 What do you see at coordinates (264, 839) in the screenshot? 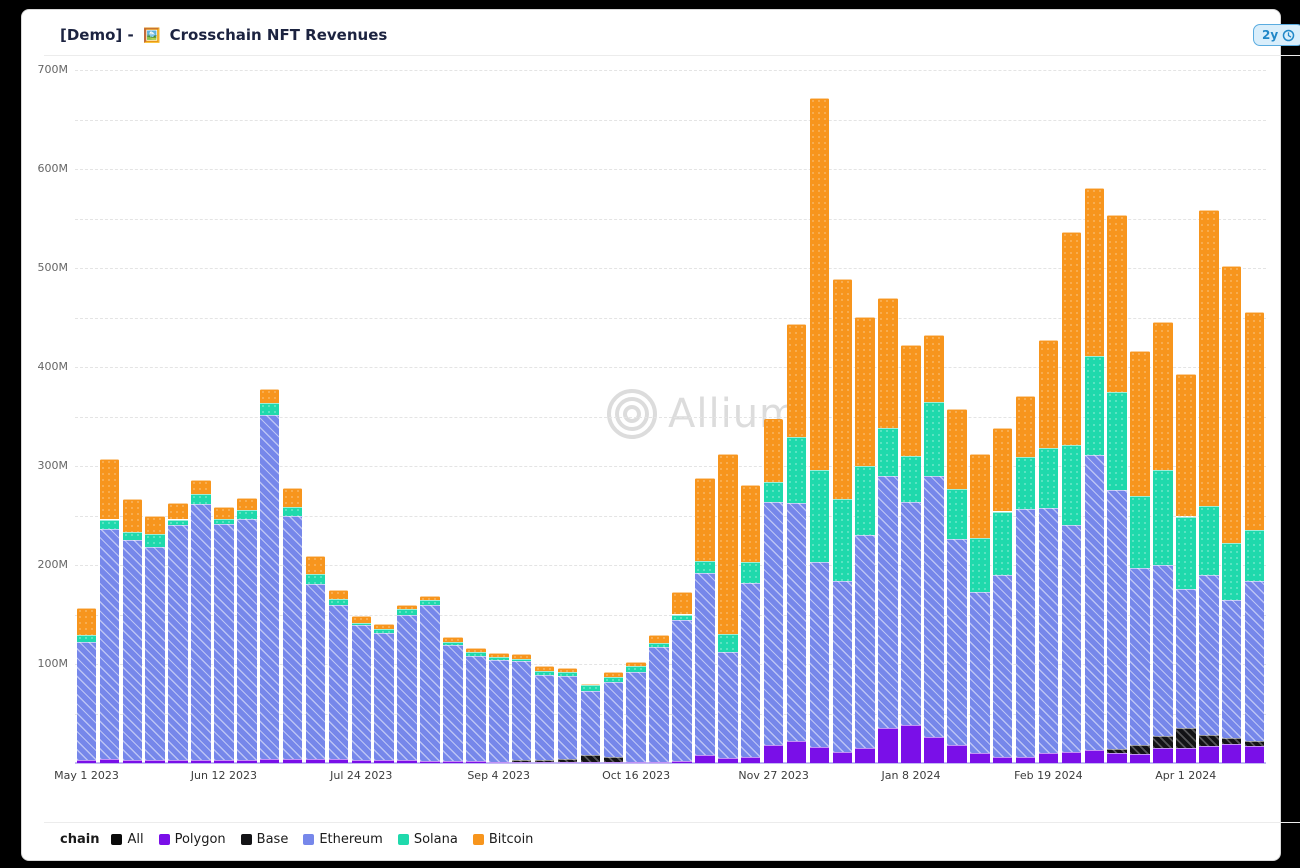
I see `legend-item-base: Base` at bounding box center [264, 839].